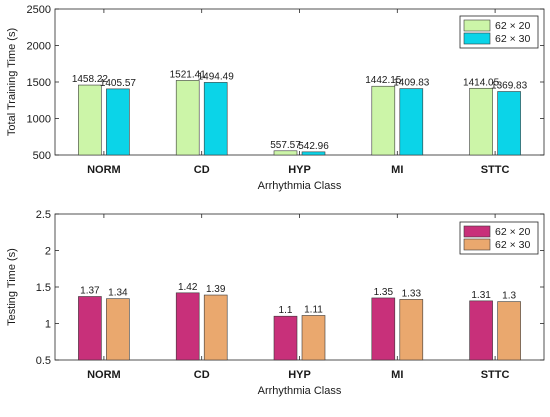  I want to click on data-label: 1.34, so click(118, 293).